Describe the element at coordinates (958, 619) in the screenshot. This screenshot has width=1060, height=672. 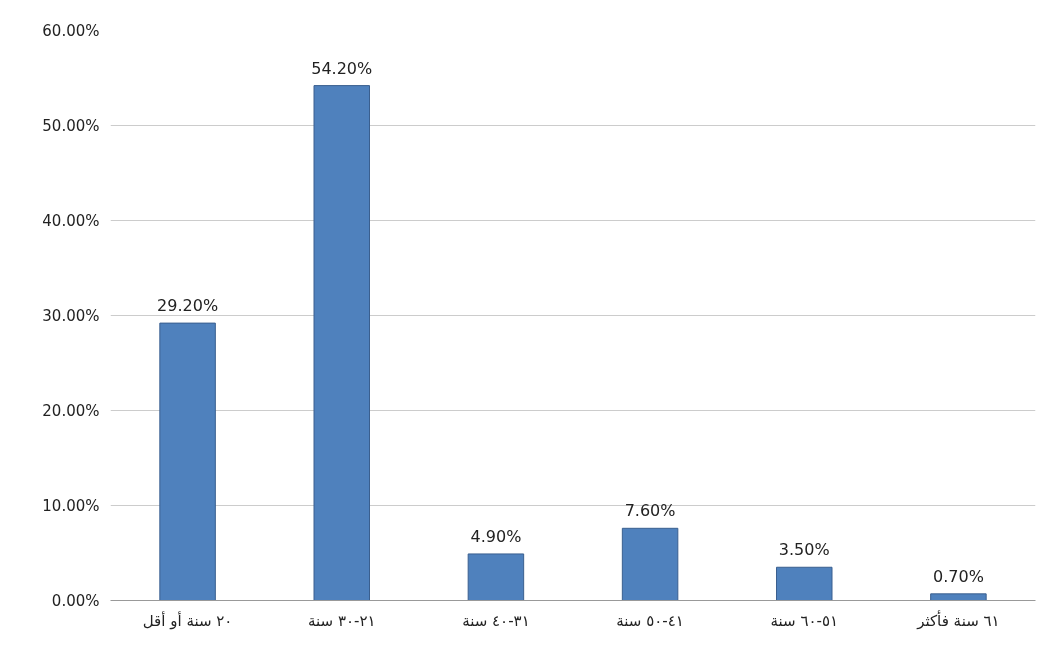
I see `x-tick-label: ٦١ سنة فأكثر` at that location.